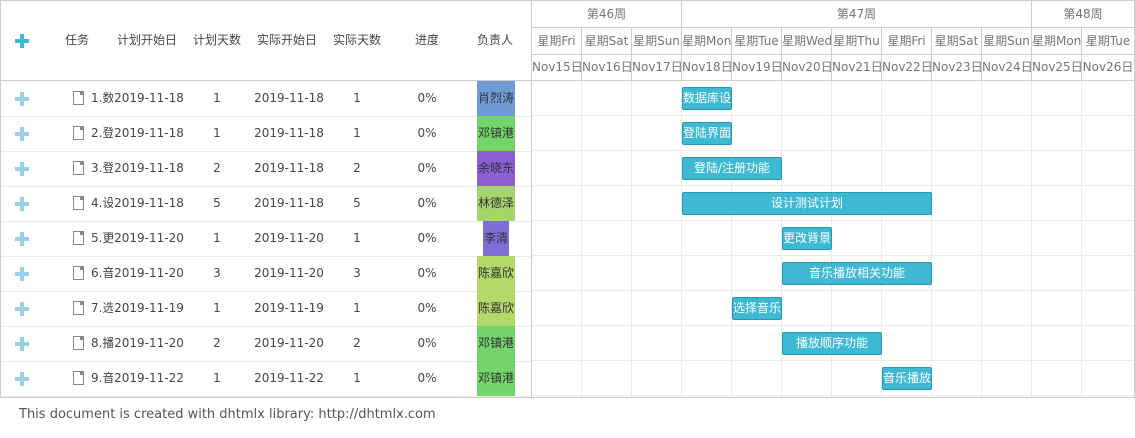 Image resolution: width=1135 pixels, height=438 pixels. I want to click on plan-start: 2019-11-20, so click(149, 273).